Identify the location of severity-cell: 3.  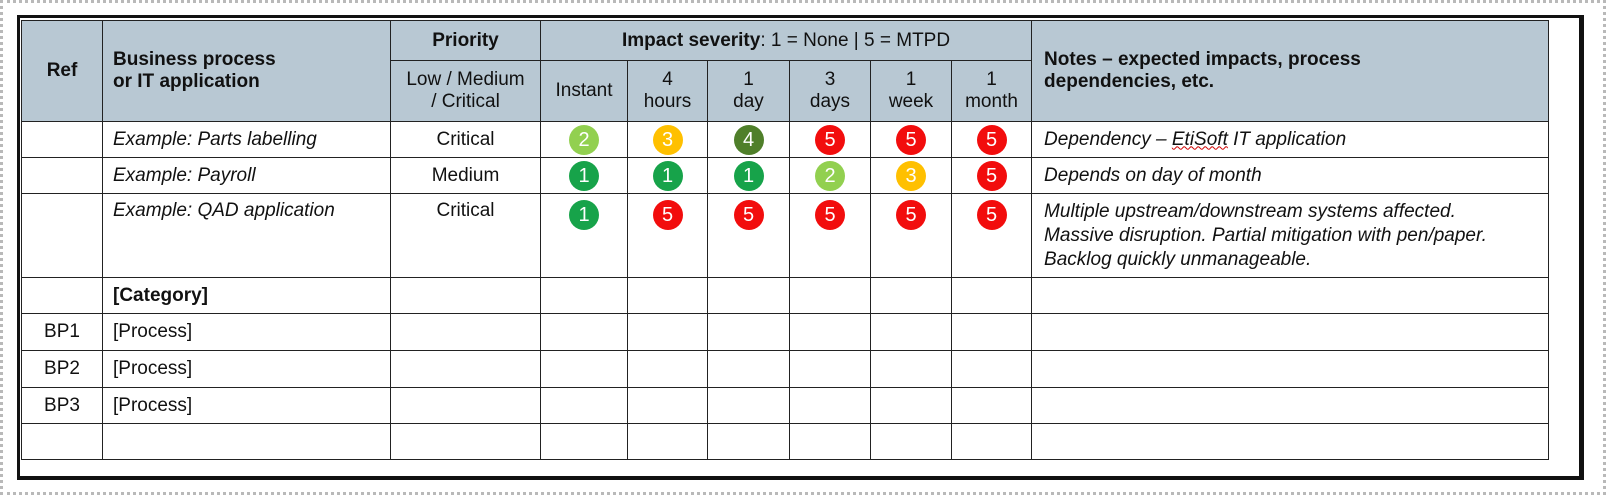
(911, 175).